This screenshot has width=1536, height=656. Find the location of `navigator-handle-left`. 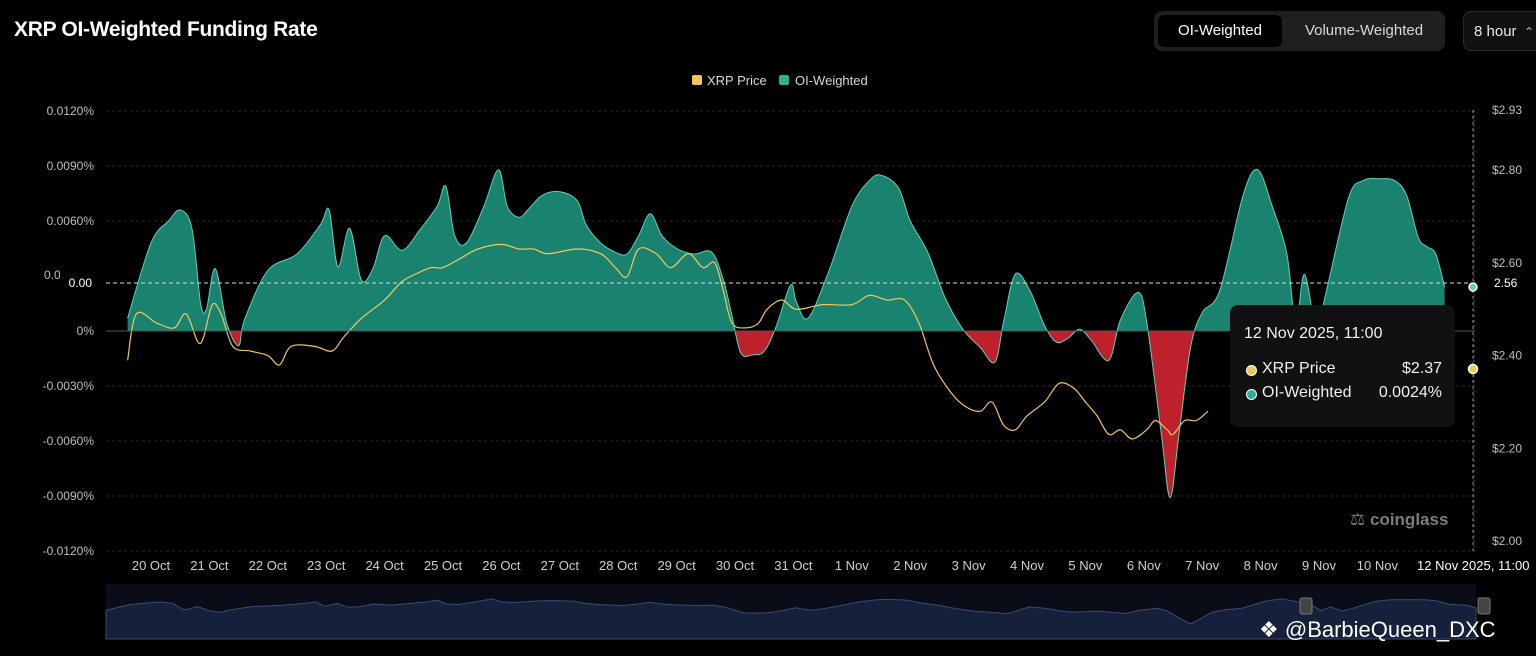

navigator-handle-left is located at coordinates (1306, 606).